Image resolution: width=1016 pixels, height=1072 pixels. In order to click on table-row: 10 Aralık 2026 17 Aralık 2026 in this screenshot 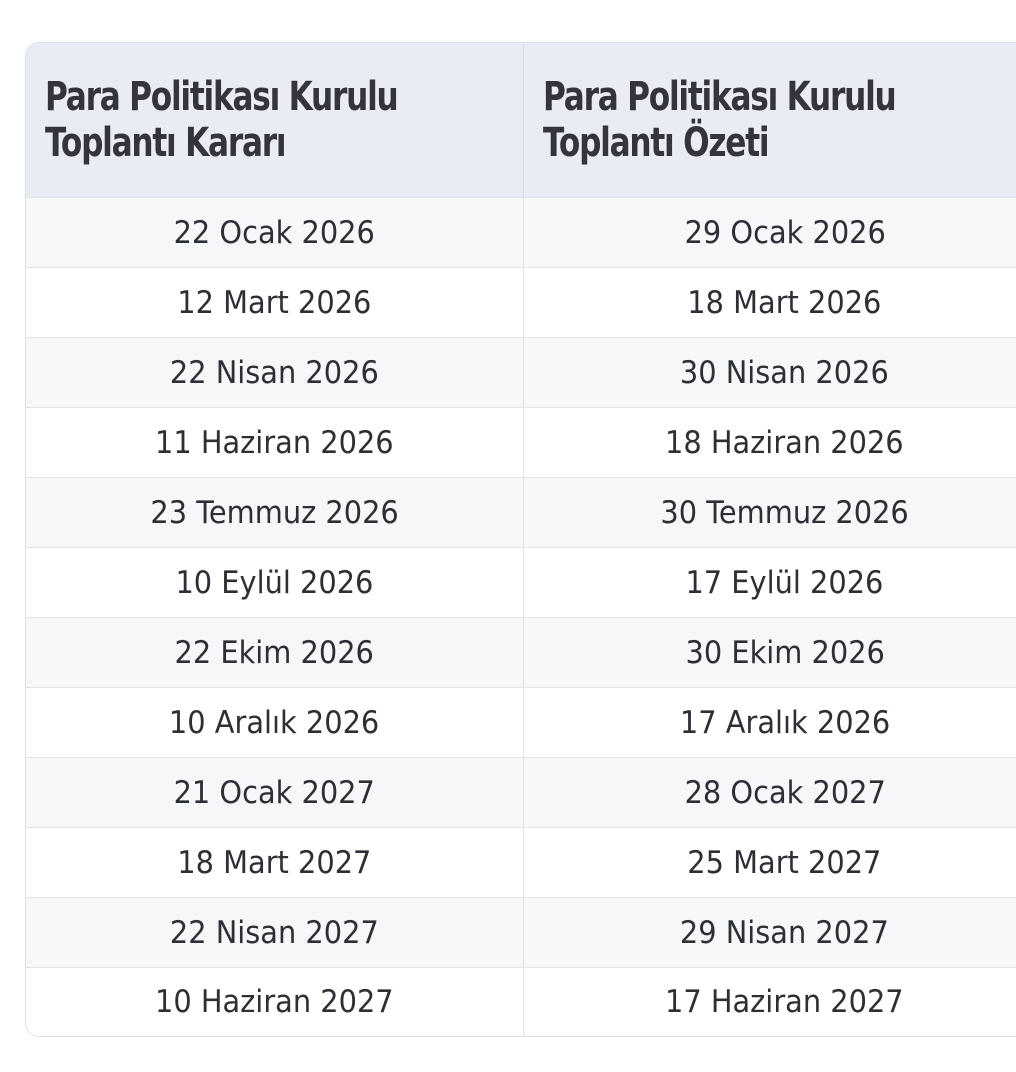, I will do `click(521, 722)`.